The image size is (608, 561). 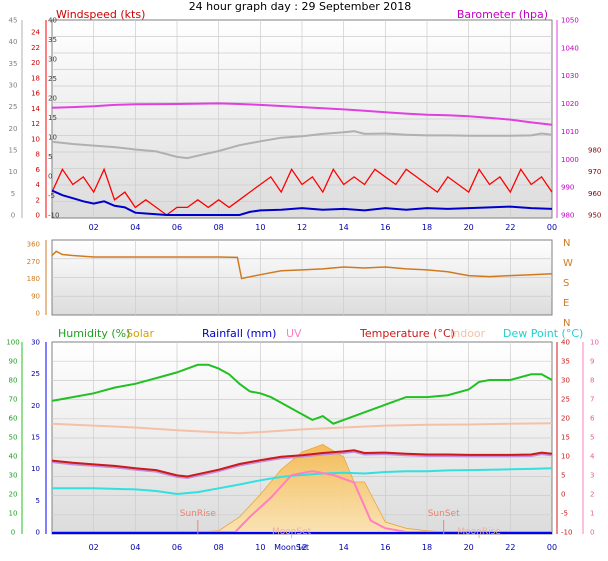 I want to click on windspeed-tick-label: 2, so click(x=38, y=200).